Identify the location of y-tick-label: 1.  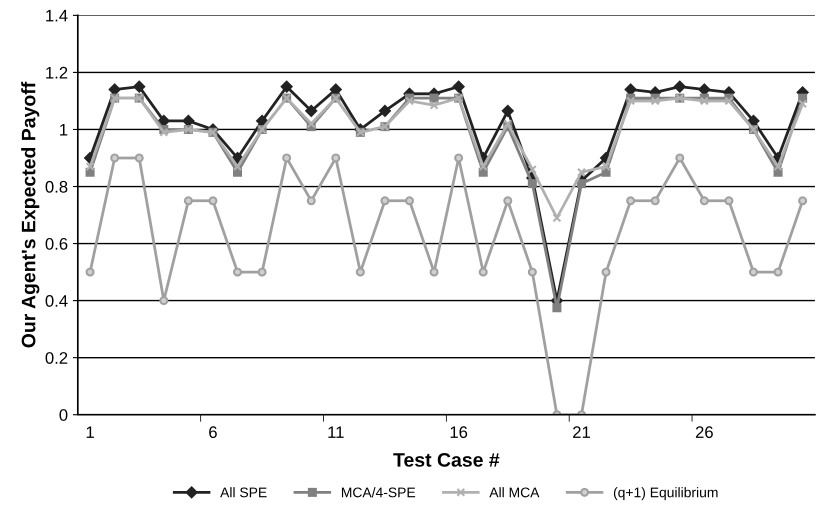
(64, 130).